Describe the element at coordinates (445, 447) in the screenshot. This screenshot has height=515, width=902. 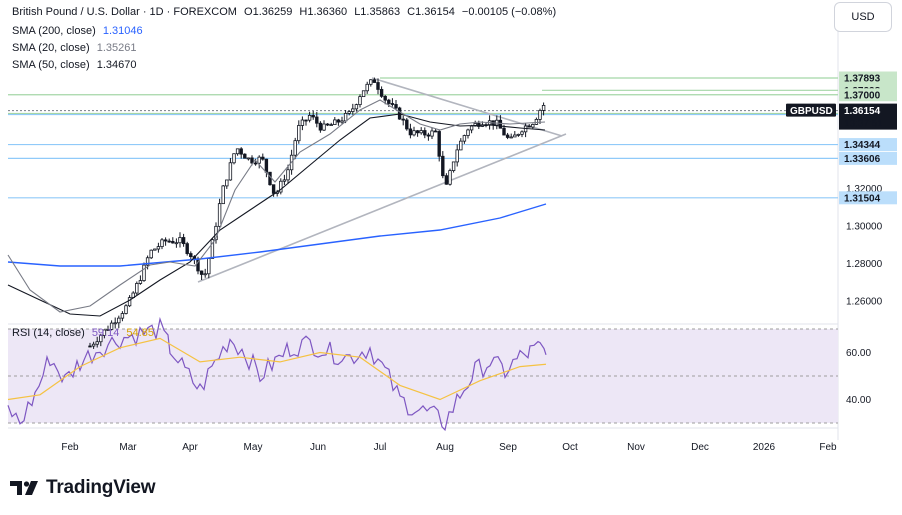
I see `time-tick-label: Aug` at that location.